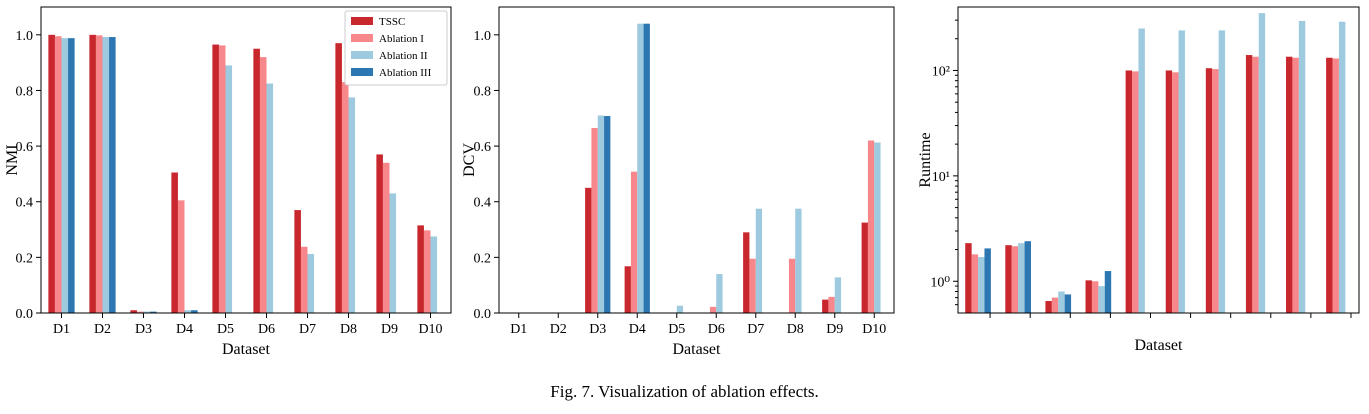 This screenshot has width=1369, height=414. I want to click on x-tick-label: D9, so click(834, 329).